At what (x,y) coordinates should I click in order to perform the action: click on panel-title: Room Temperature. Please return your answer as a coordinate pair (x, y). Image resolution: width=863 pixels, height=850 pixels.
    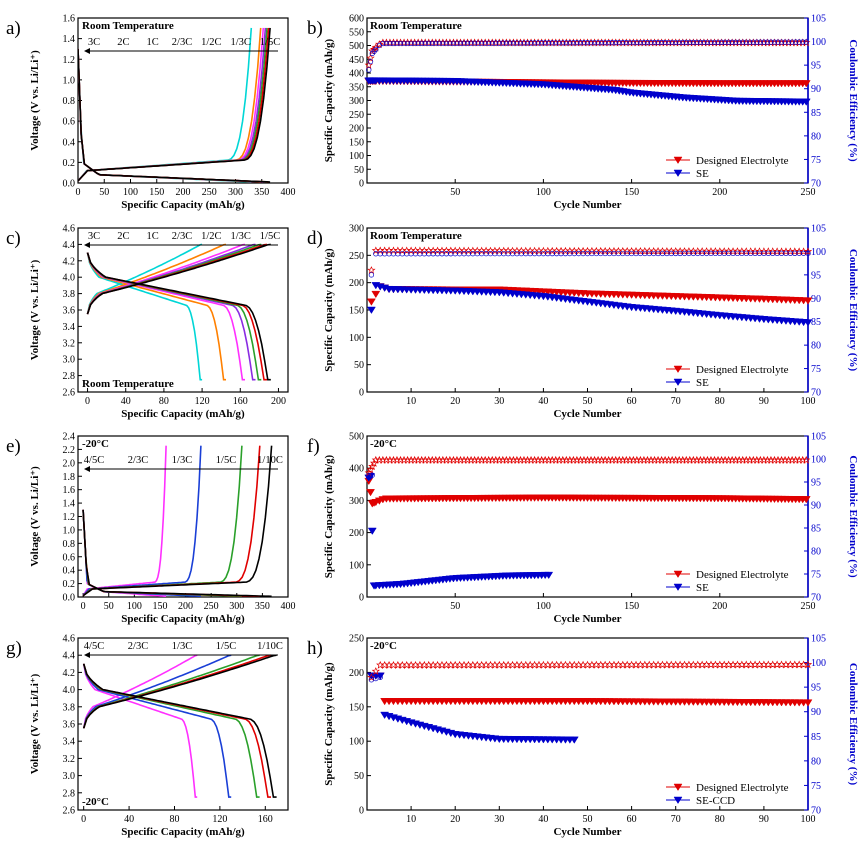
    Looking at the image, I should click on (416, 236).